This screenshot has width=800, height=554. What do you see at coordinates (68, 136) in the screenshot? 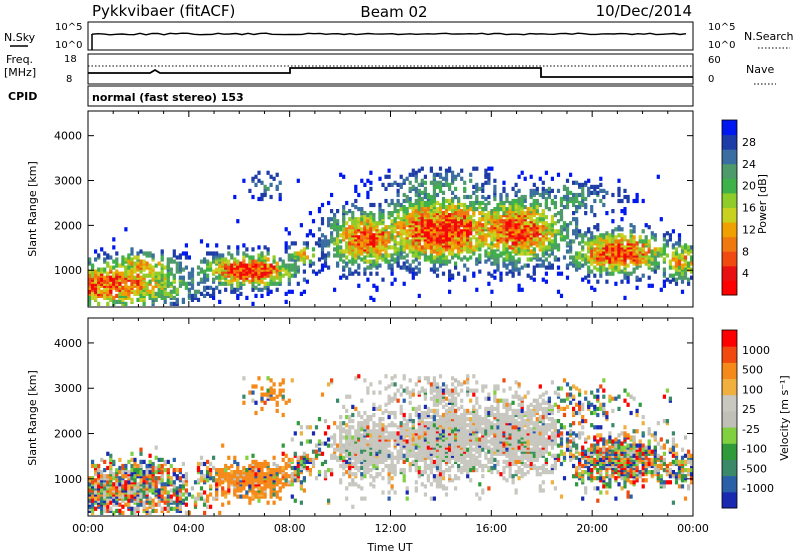
I see `y-tick-label: 4000` at bounding box center [68, 136].